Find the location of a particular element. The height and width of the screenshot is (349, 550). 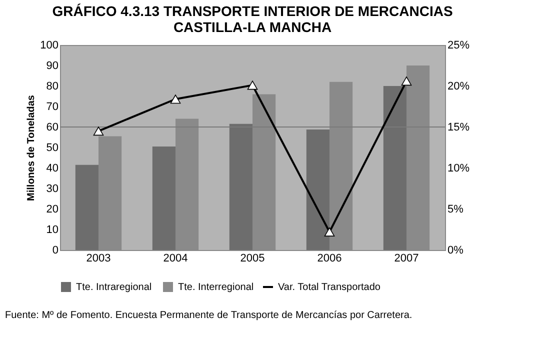

y2-tick-label: 10% is located at coordinates (459, 168).